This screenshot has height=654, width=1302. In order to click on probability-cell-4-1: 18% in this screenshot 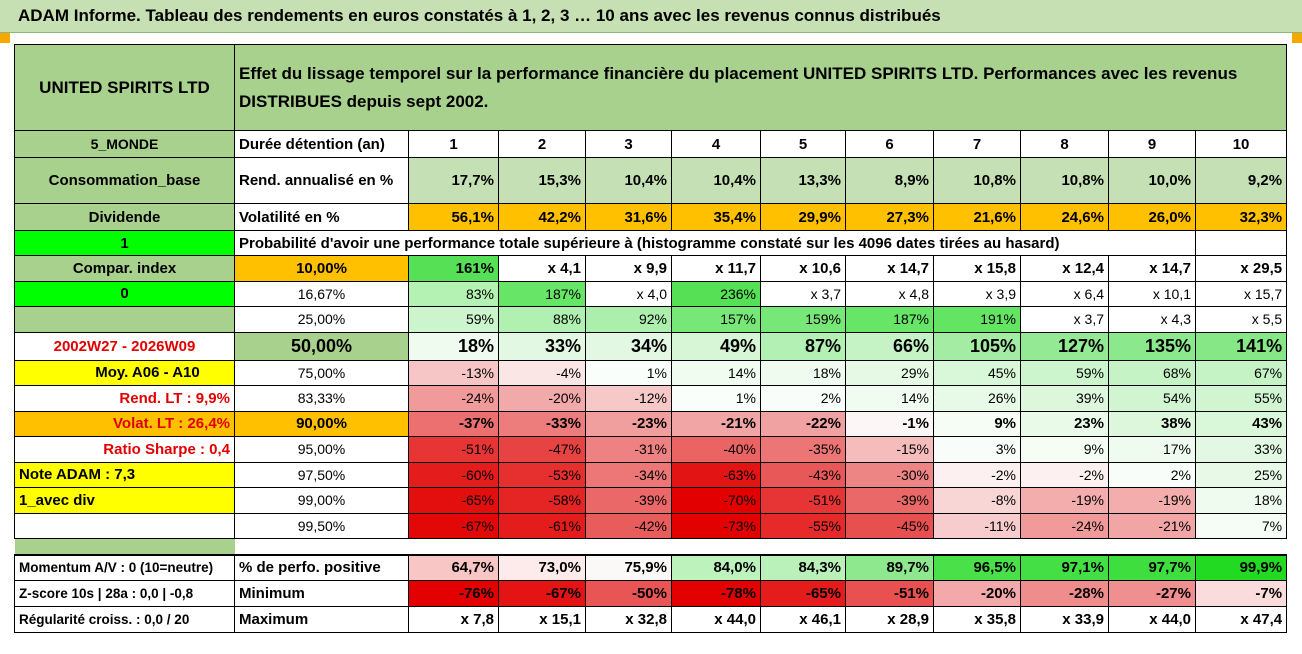, I will do `click(453, 346)`.